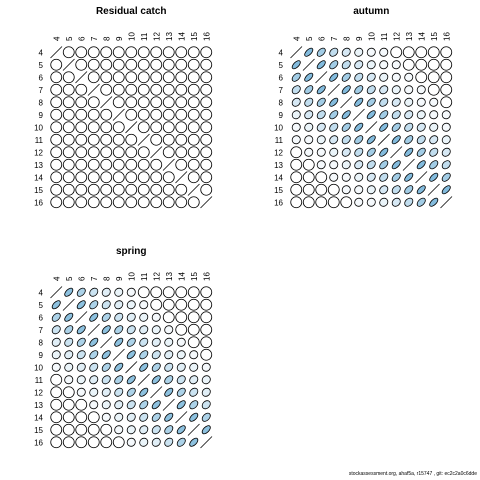 This screenshot has width=480, height=480. What do you see at coordinates (41, 65) in the screenshot?
I see `row-label: 5` at bounding box center [41, 65].